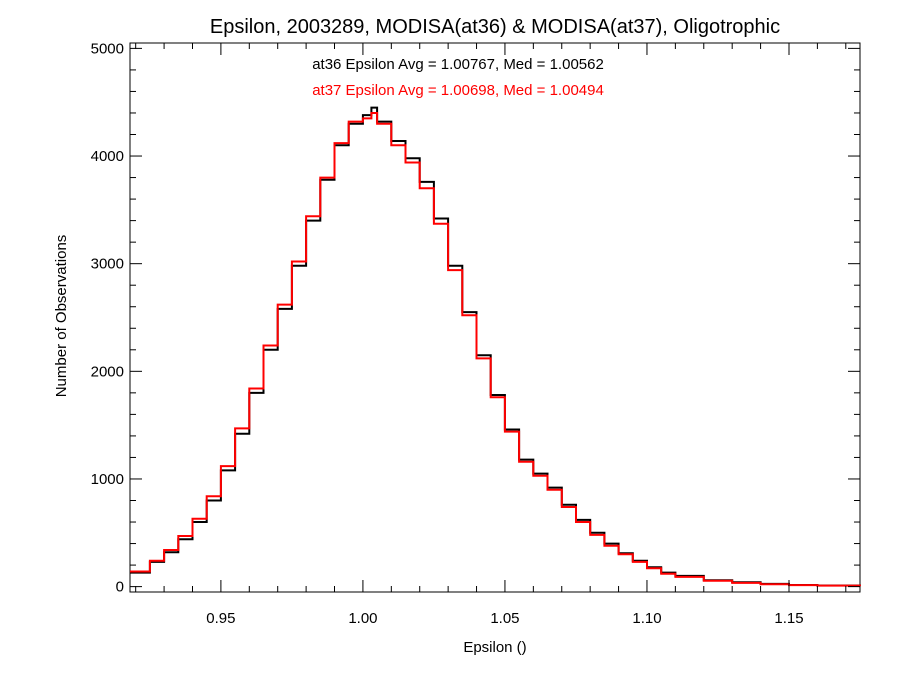 This screenshot has height=675, width=900. What do you see at coordinates (788, 618) in the screenshot?
I see `x-tick-label: 1.15` at bounding box center [788, 618].